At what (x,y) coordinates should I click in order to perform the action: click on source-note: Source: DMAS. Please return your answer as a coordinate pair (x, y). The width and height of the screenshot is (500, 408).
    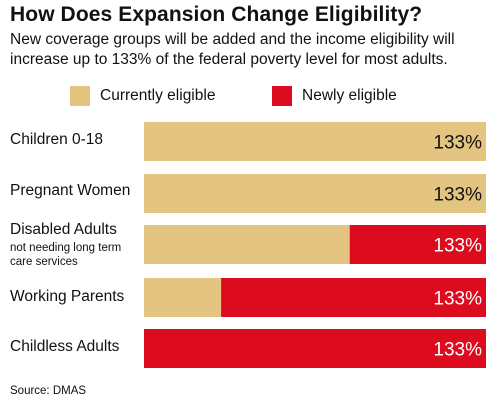
    Looking at the image, I should click on (48, 391).